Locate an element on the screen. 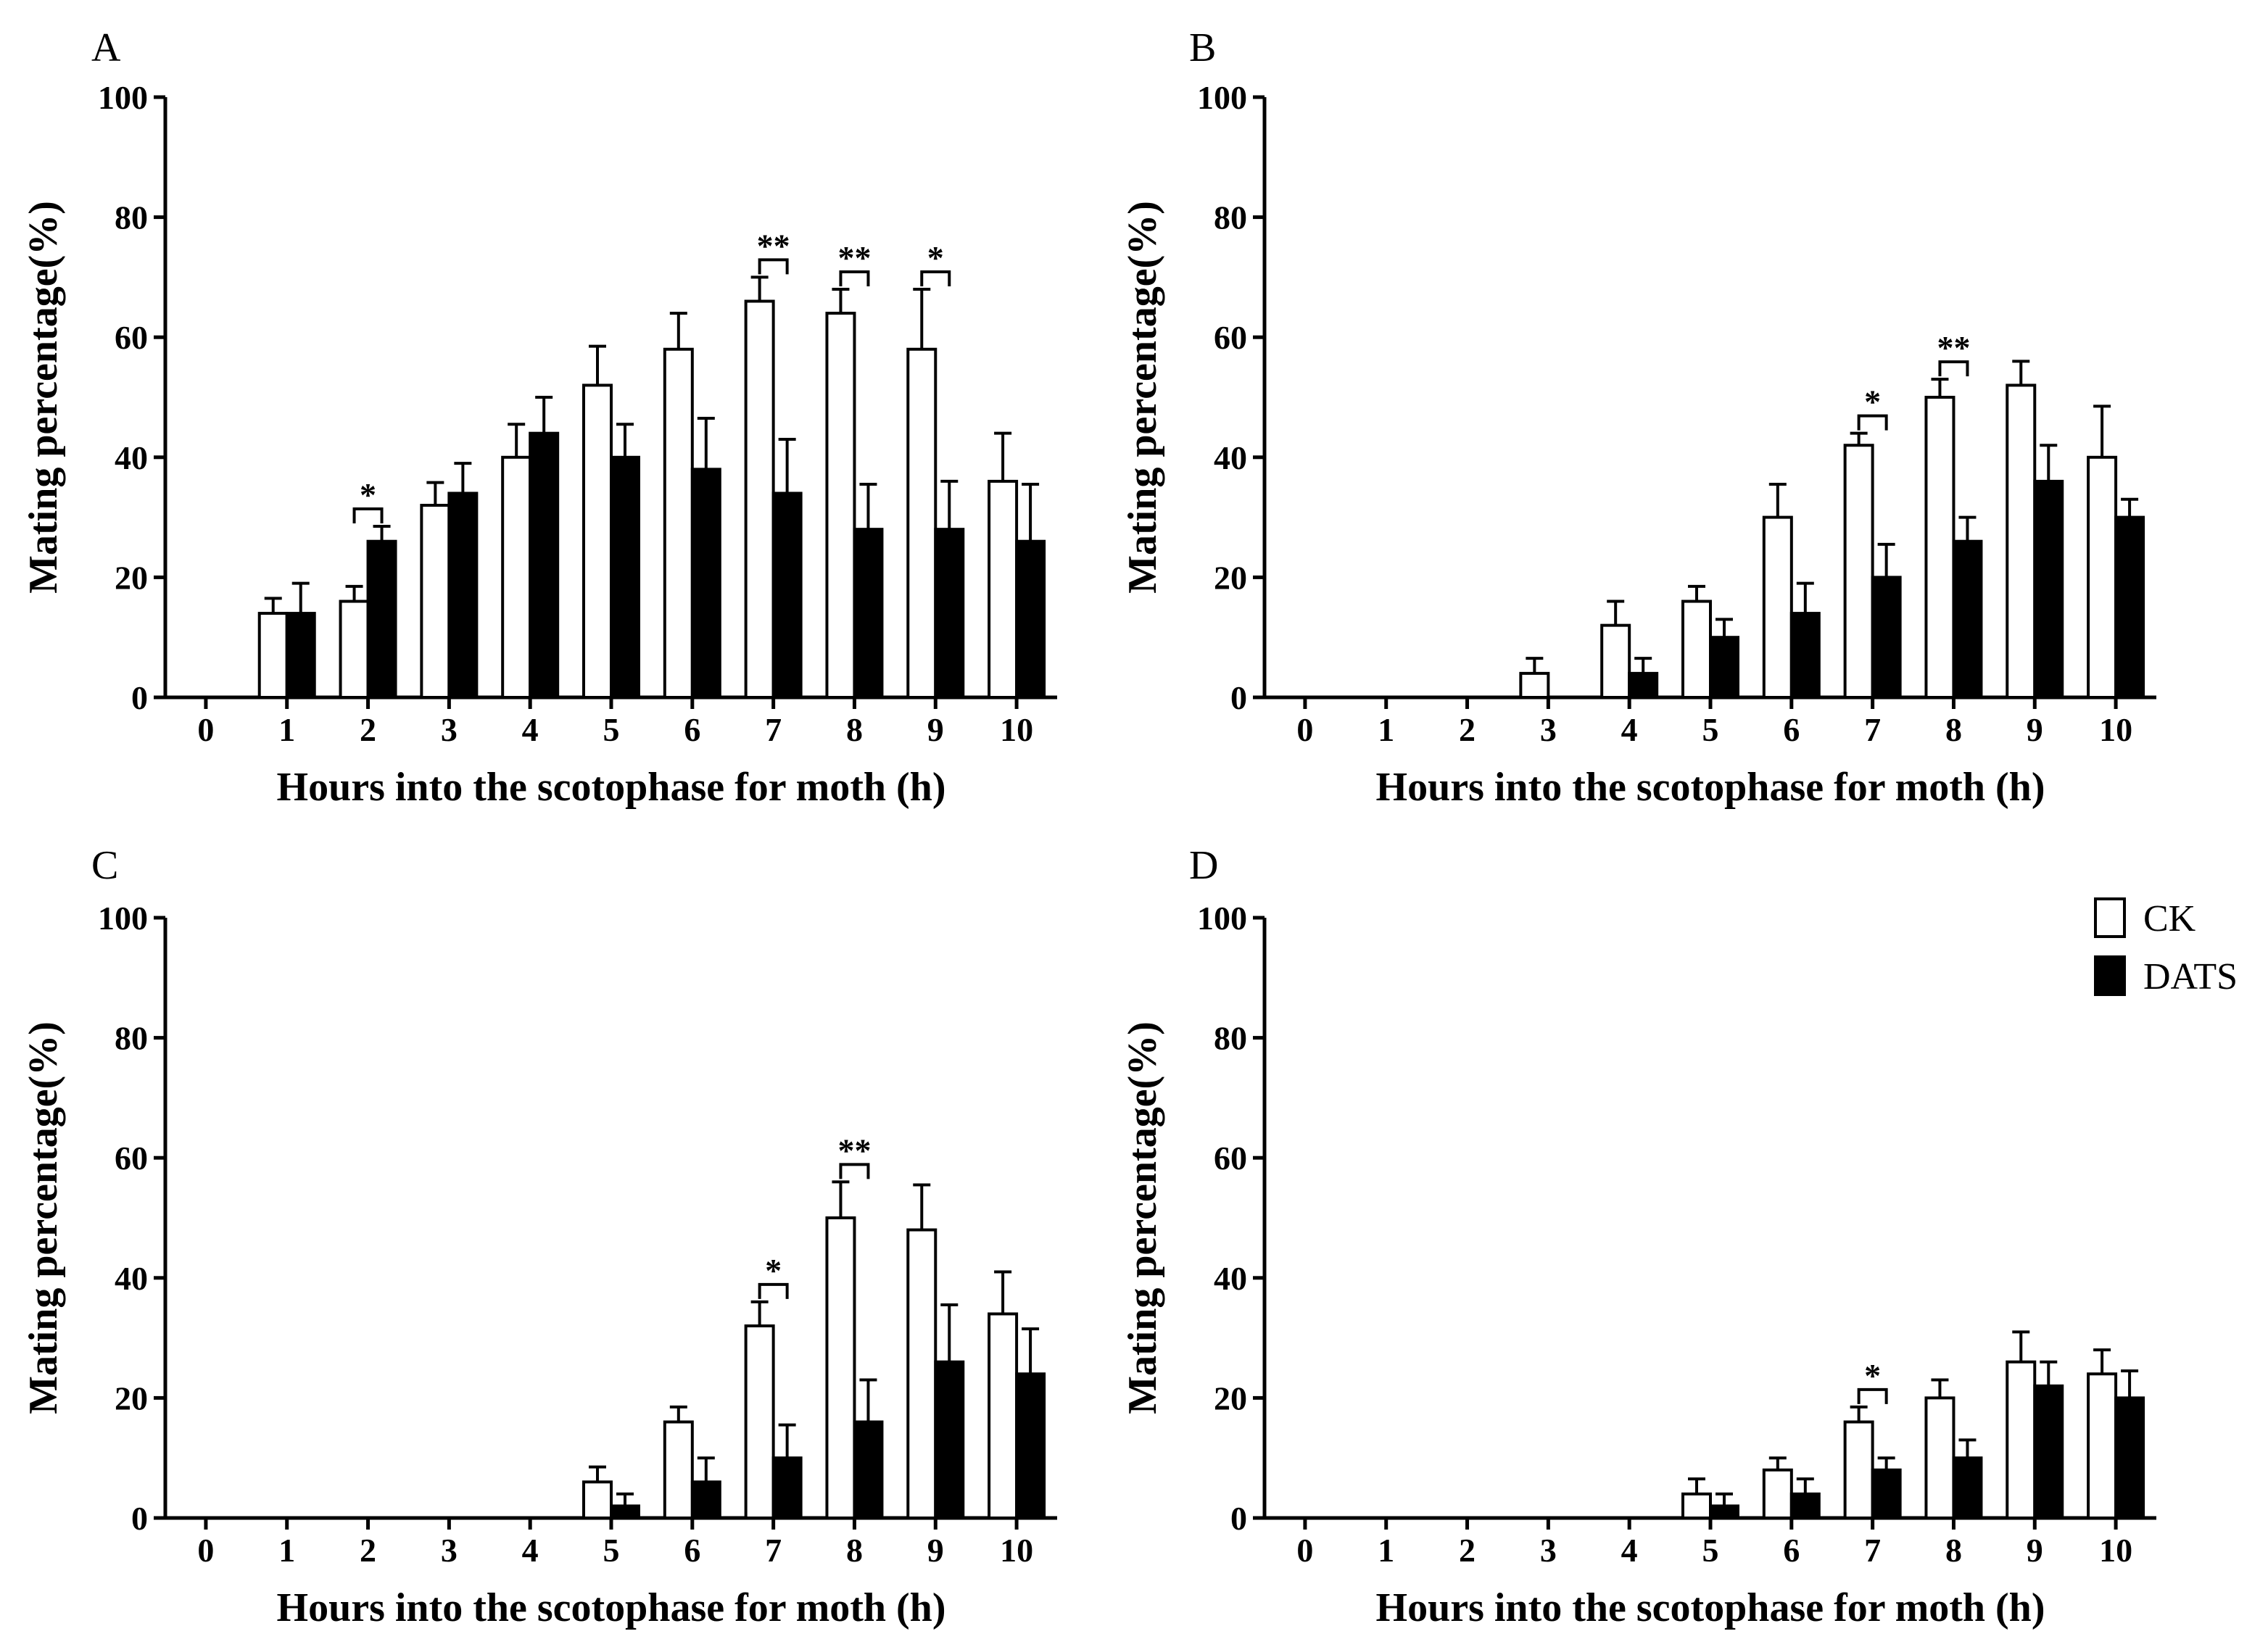 The height and width of the screenshot is (1647, 2268). x-tick-label: 8 is located at coordinates (1953, 729).